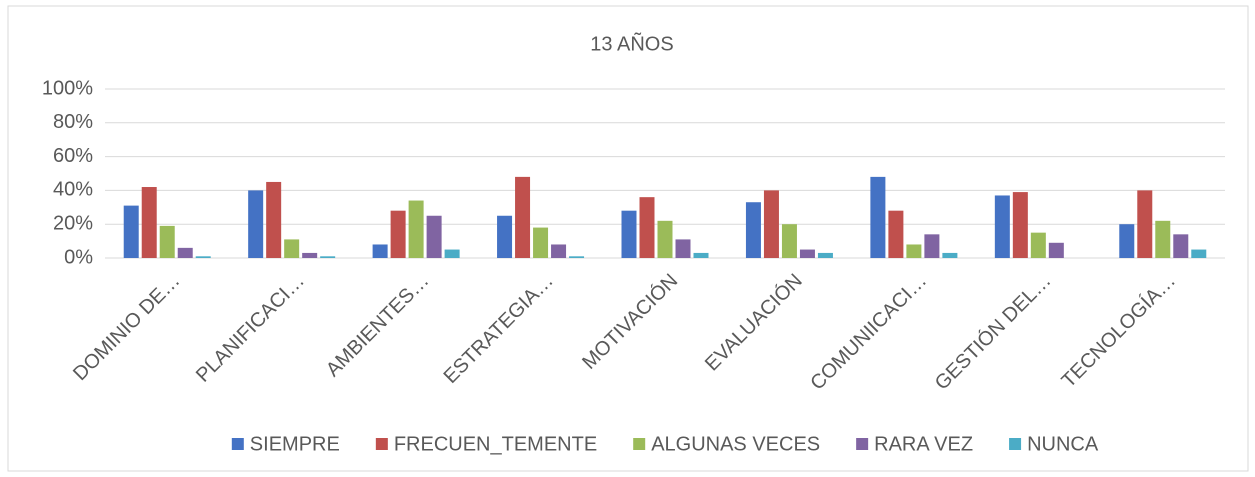 The width and height of the screenshot is (1255, 477). Describe the element at coordinates (735, 444) in the screenshot. I see `legend-label: ALGUNAS VECES` at that location.